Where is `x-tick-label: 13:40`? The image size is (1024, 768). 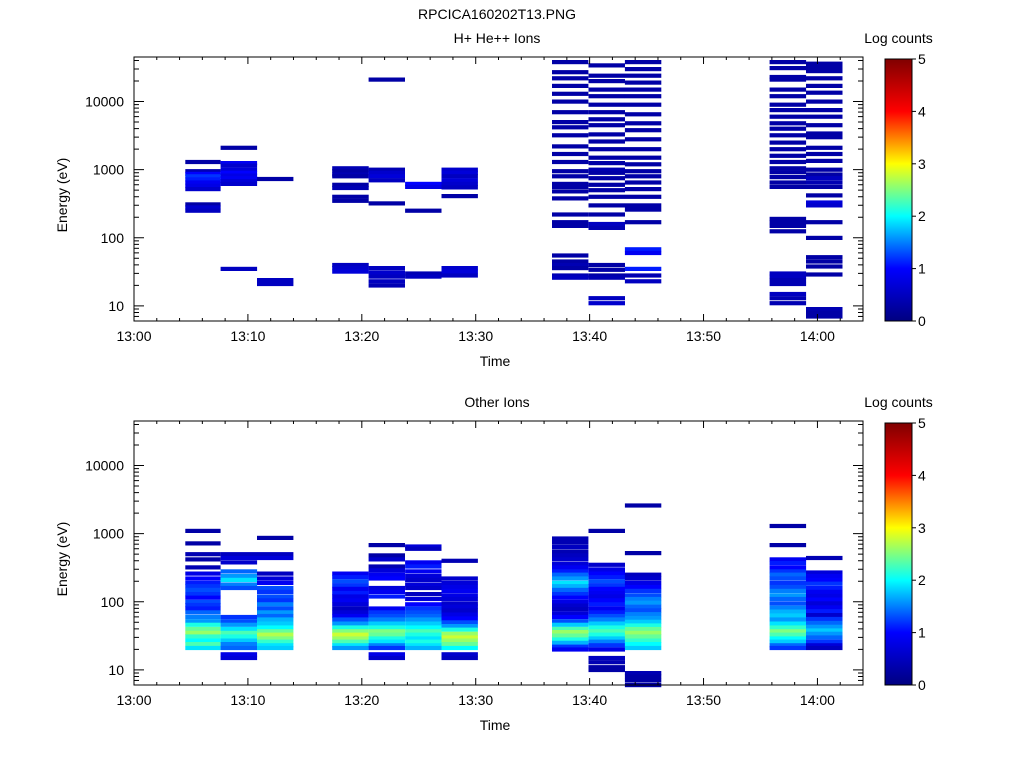 x-tick-label: 13:40 is located at coordinates (589, 336).